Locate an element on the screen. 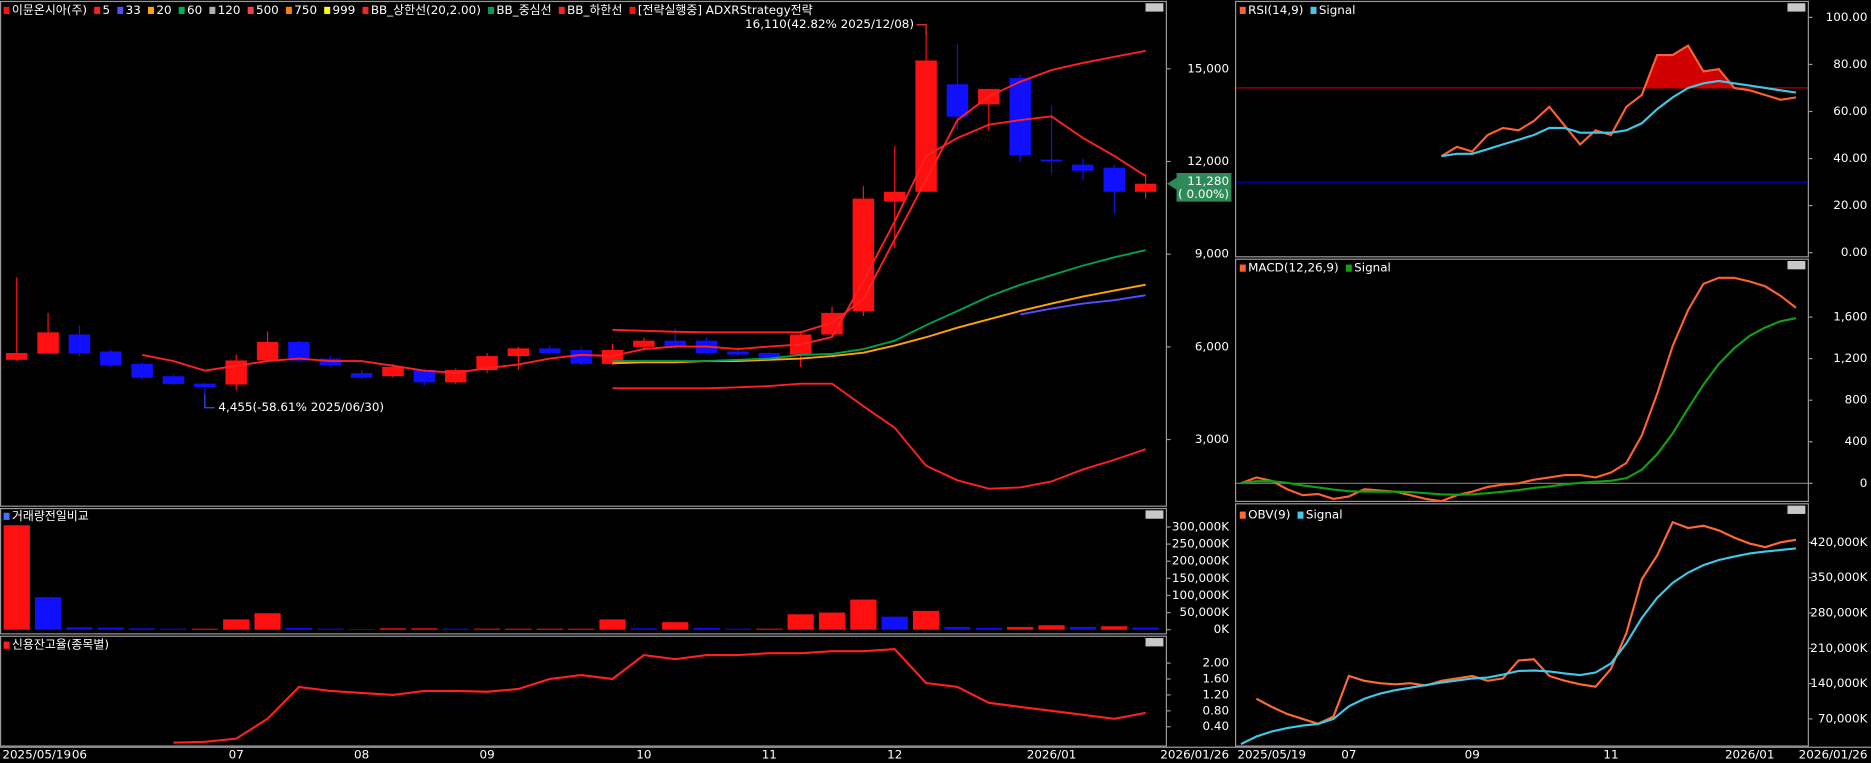 This screenshot has height=763, width=1871. x-tick-label: 2026/01/26 is located at coordinates (1833, 754).